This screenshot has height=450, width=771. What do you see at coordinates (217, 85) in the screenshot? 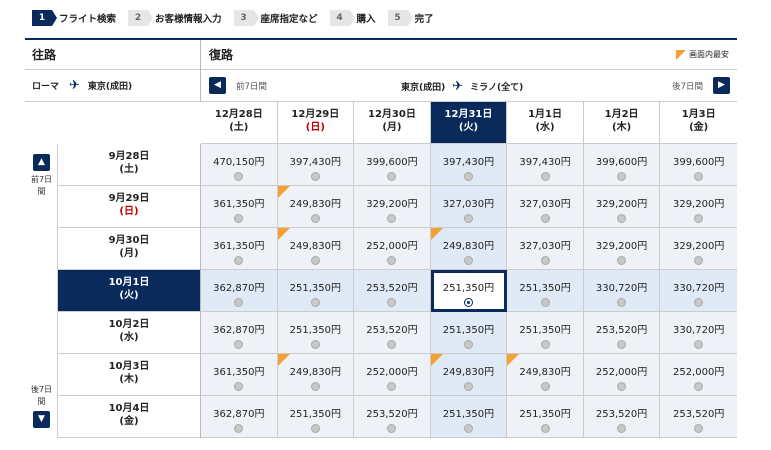
I see `prev-week-button: ◀` at bounding box center [217, 85].